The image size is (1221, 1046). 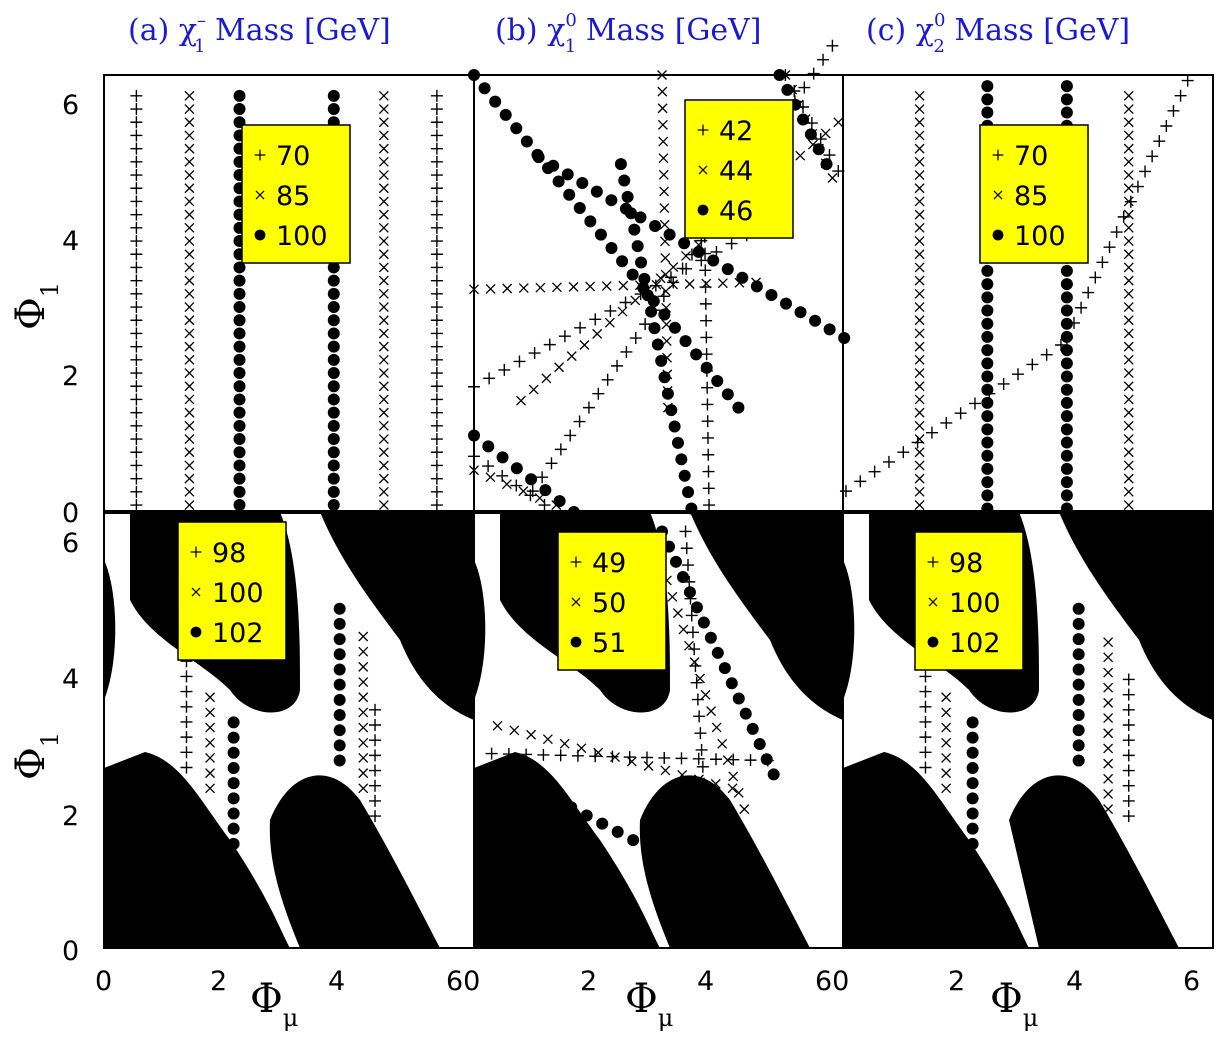 What do you see at coordinates (302, 236) in the screenshot?
I see `legend-label: 100` at bounding box center [302, 236].